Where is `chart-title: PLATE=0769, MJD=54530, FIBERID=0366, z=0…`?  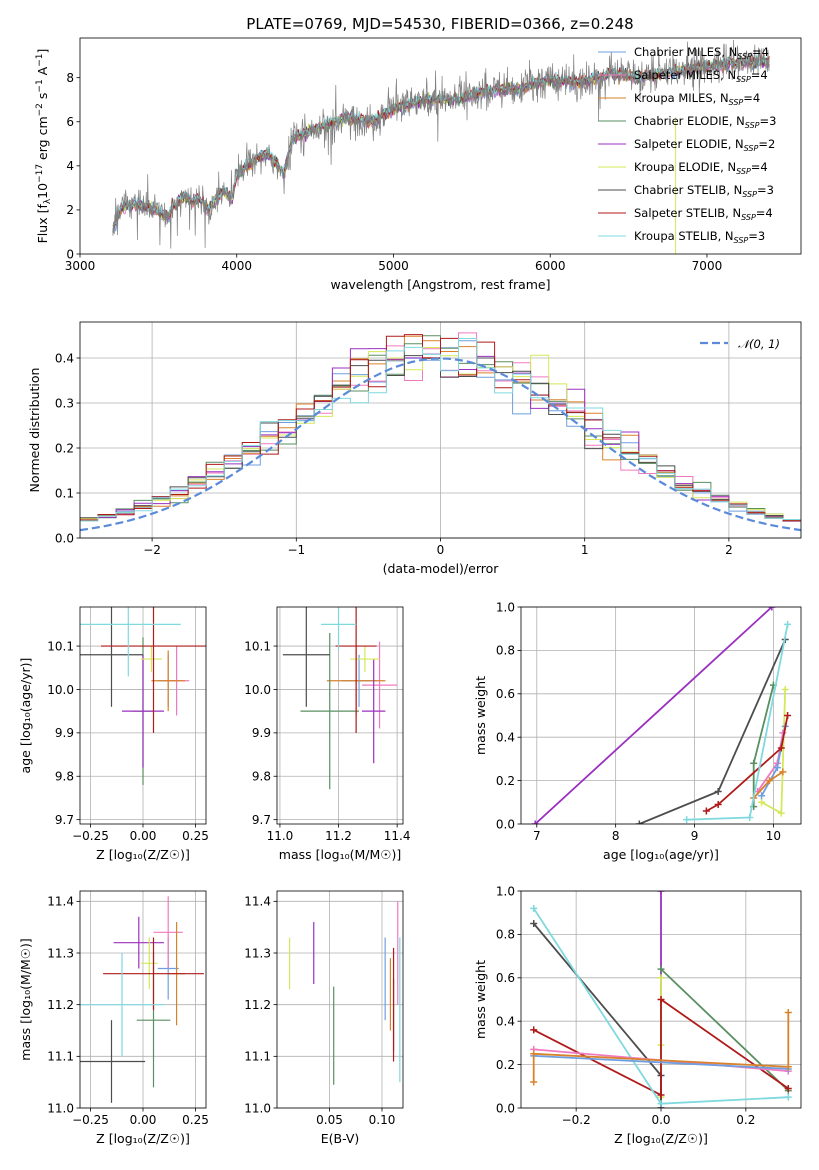
chart-title: PLATE=0769, MJD=54530, FIBERID=0366, z=0… is located at coordinates (439, 24).